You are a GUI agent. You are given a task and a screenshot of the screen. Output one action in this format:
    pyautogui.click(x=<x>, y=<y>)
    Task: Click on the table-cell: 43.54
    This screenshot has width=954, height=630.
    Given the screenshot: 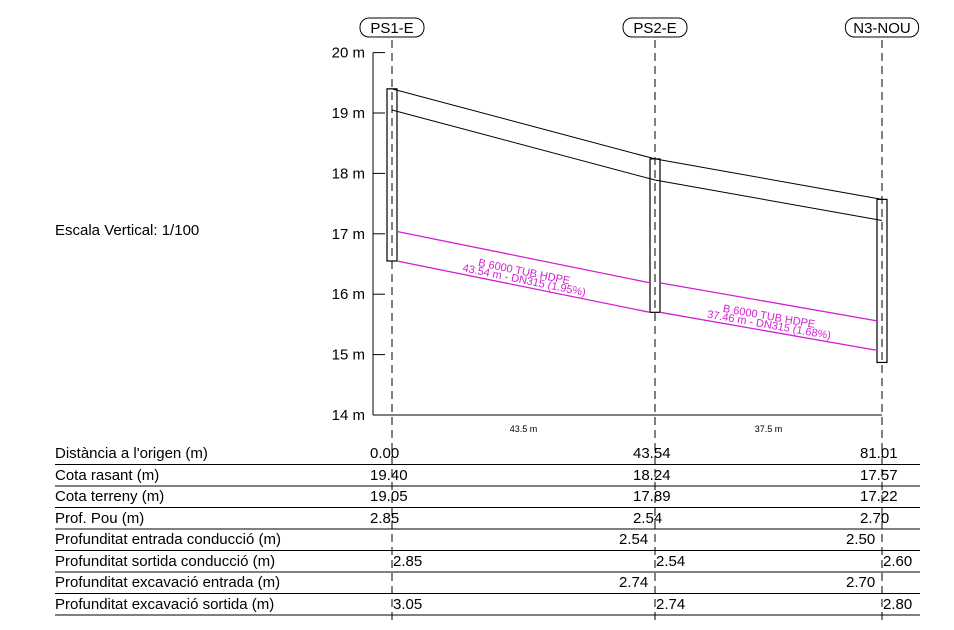 What is the action you would take?
    pyautogui.click(x=652, y=453)
    